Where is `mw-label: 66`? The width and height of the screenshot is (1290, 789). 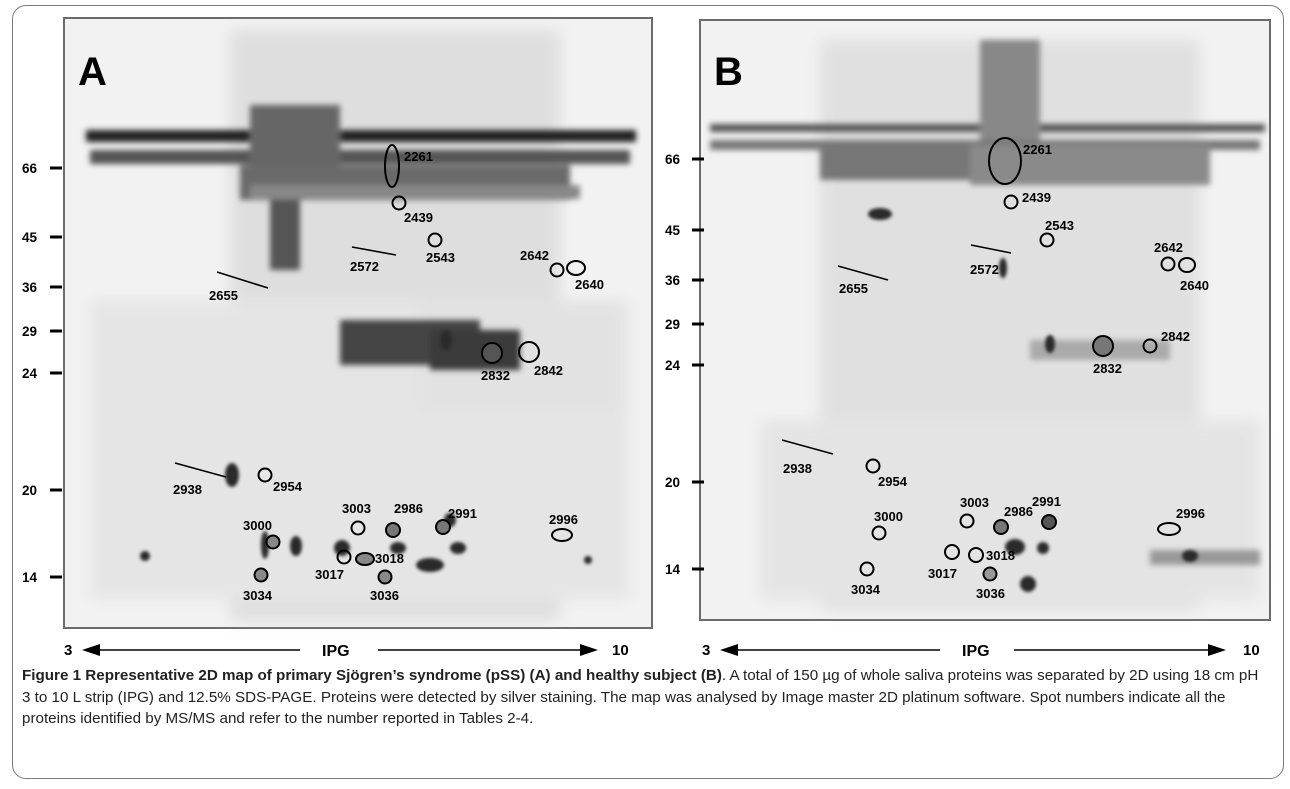
mw-label: 66 is located at coordinates (673, 159).